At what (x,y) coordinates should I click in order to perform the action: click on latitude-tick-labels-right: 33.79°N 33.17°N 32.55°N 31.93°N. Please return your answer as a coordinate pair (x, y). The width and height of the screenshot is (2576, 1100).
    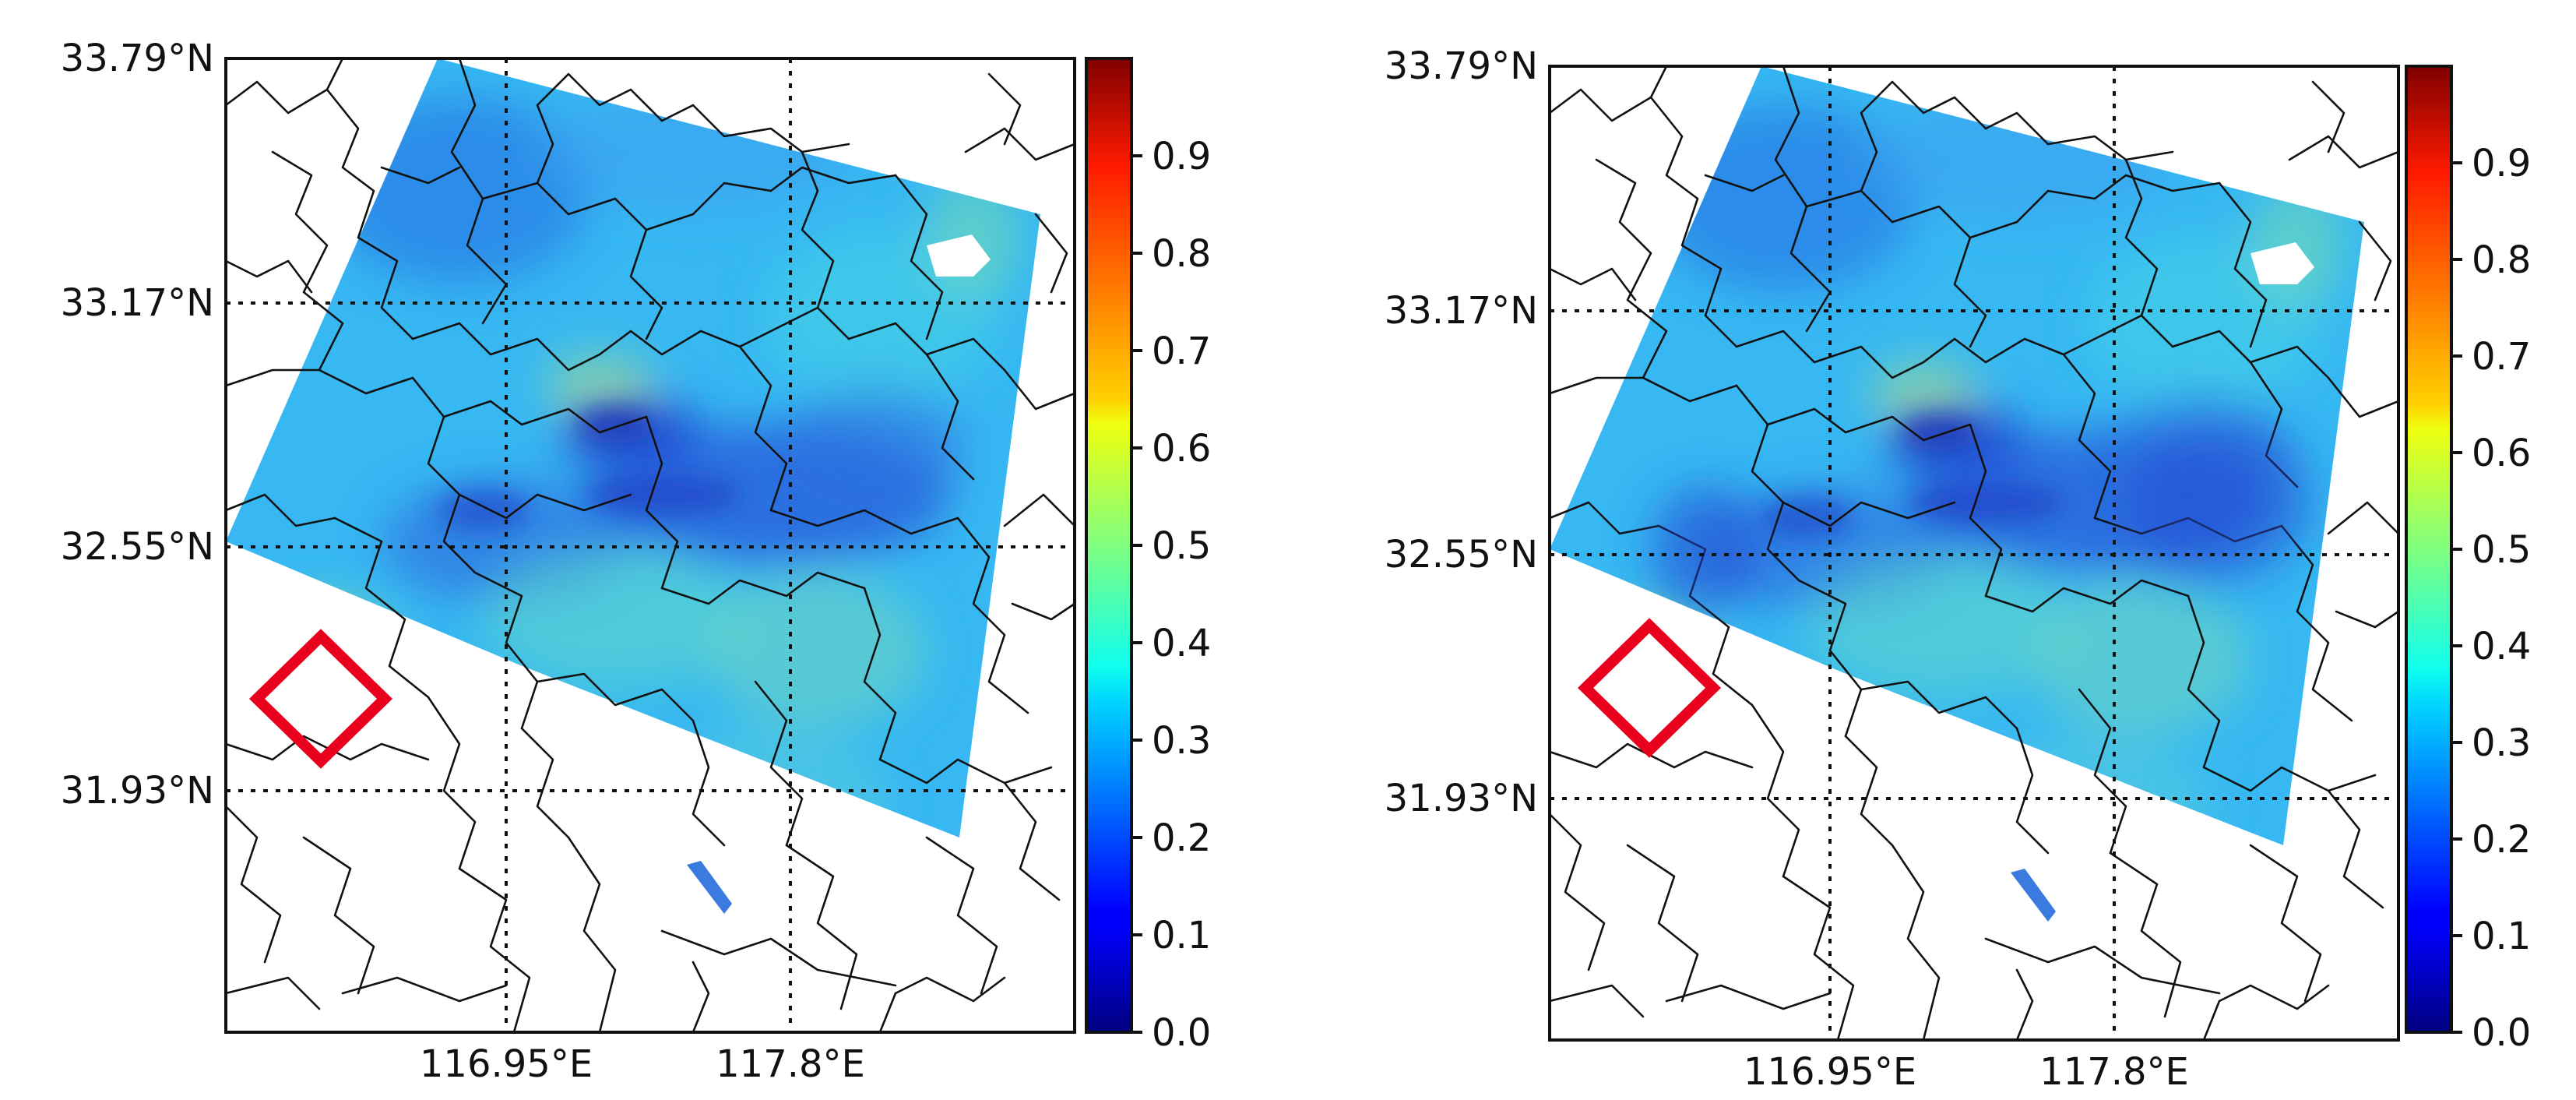
    Looking at the image, I should click on (1461, 432).